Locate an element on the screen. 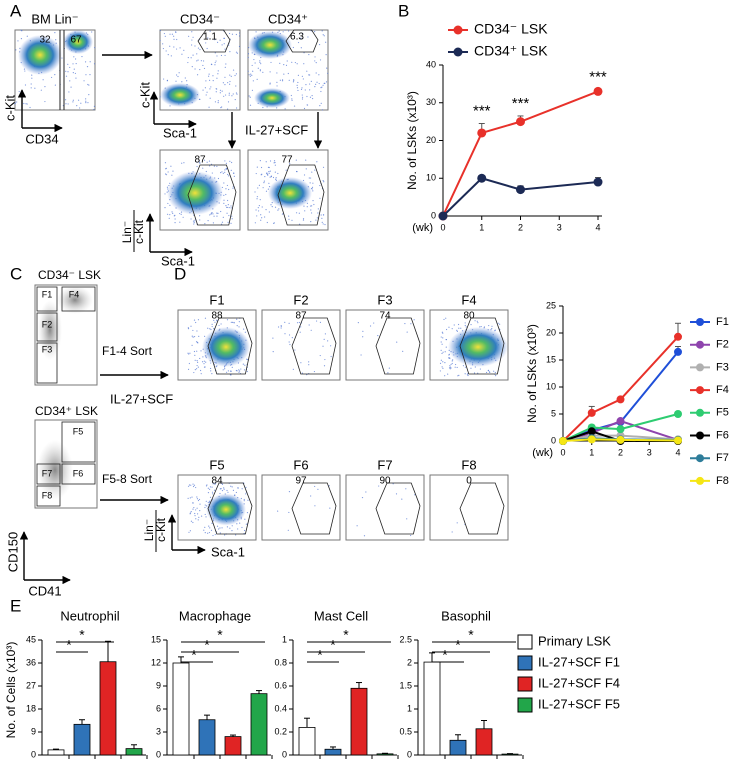 The width and height of the screenshot is (735, 764). x-tick-label: 1 is located at coordinates (481, 227).